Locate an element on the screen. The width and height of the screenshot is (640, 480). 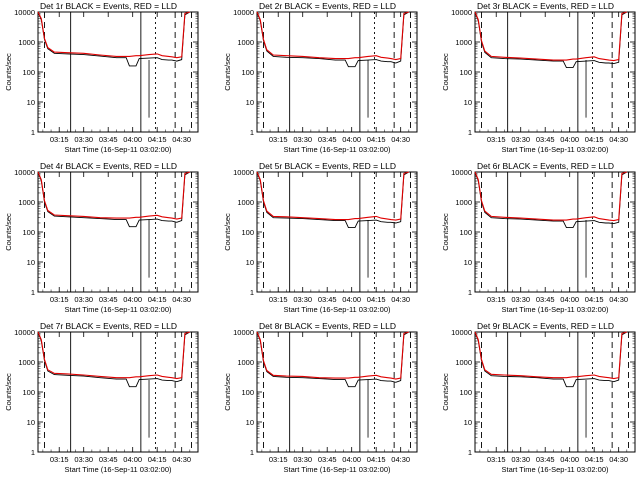
chart-title: Det 8r BLACK = Events, RED = LLD is located at coordinates (327, 326).